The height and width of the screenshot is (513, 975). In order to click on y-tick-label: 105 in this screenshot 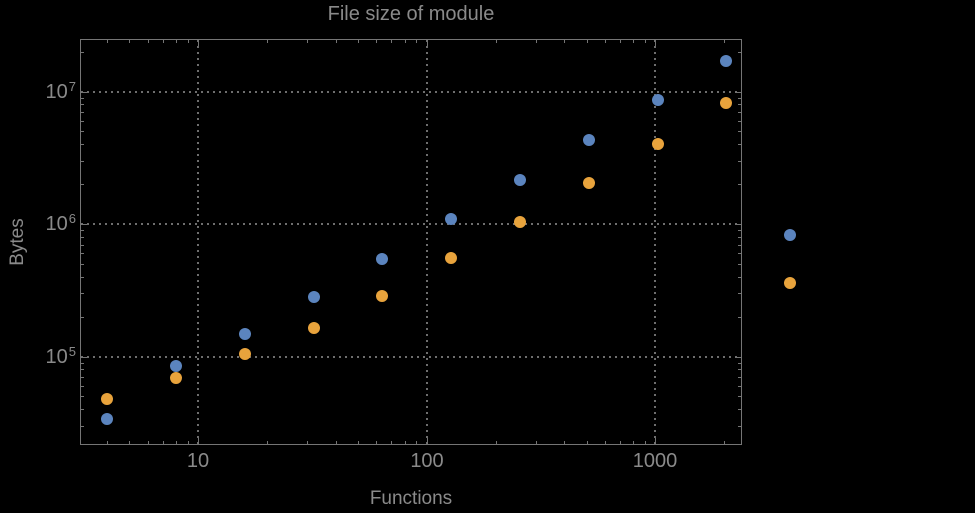, I will do `click(38, 357)`.